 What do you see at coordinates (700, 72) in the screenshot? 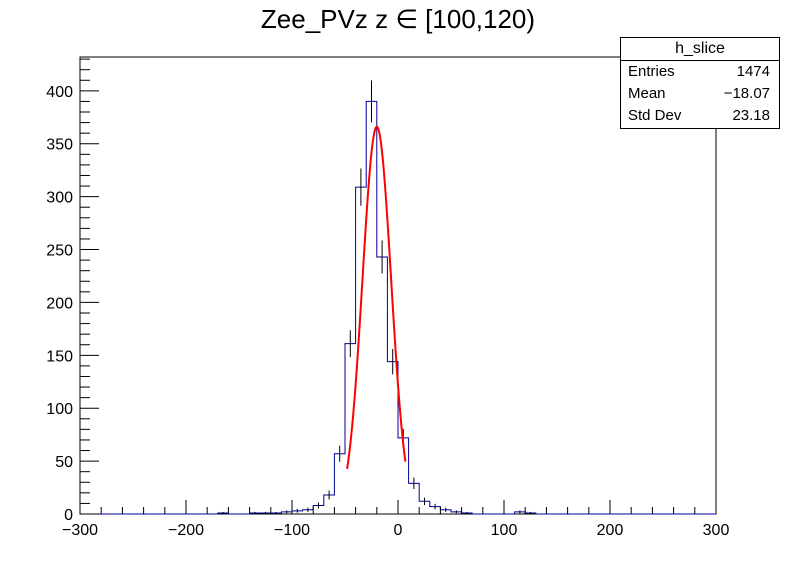
I see `stats-row-entries: Entries 1474` at bounding box center [700, 72].